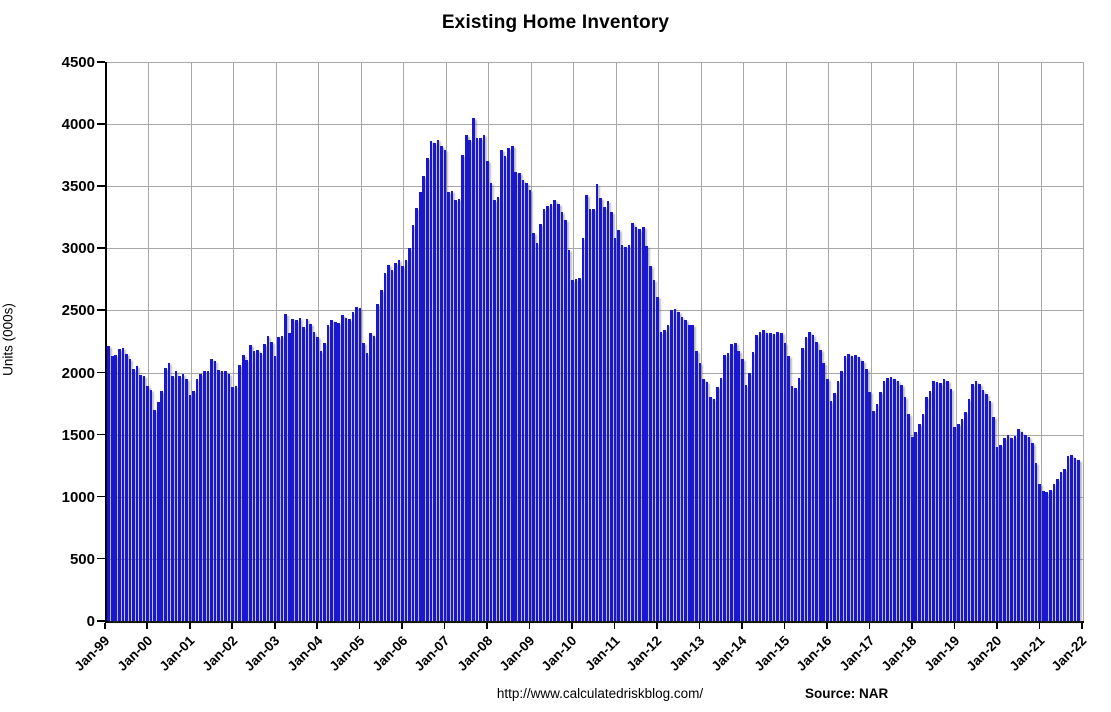 This screenshot has width=1111, height=712. I want to click on y-tick-label: 1000, so click(78, 497).